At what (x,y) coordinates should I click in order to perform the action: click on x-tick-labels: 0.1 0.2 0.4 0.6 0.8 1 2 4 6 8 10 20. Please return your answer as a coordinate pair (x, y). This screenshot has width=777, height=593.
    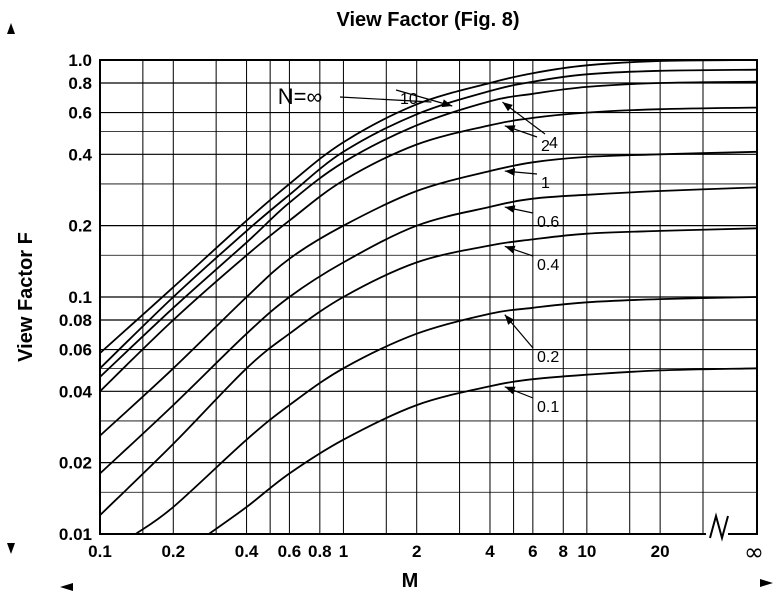
    Looking at the image, I should click on (378, 551).